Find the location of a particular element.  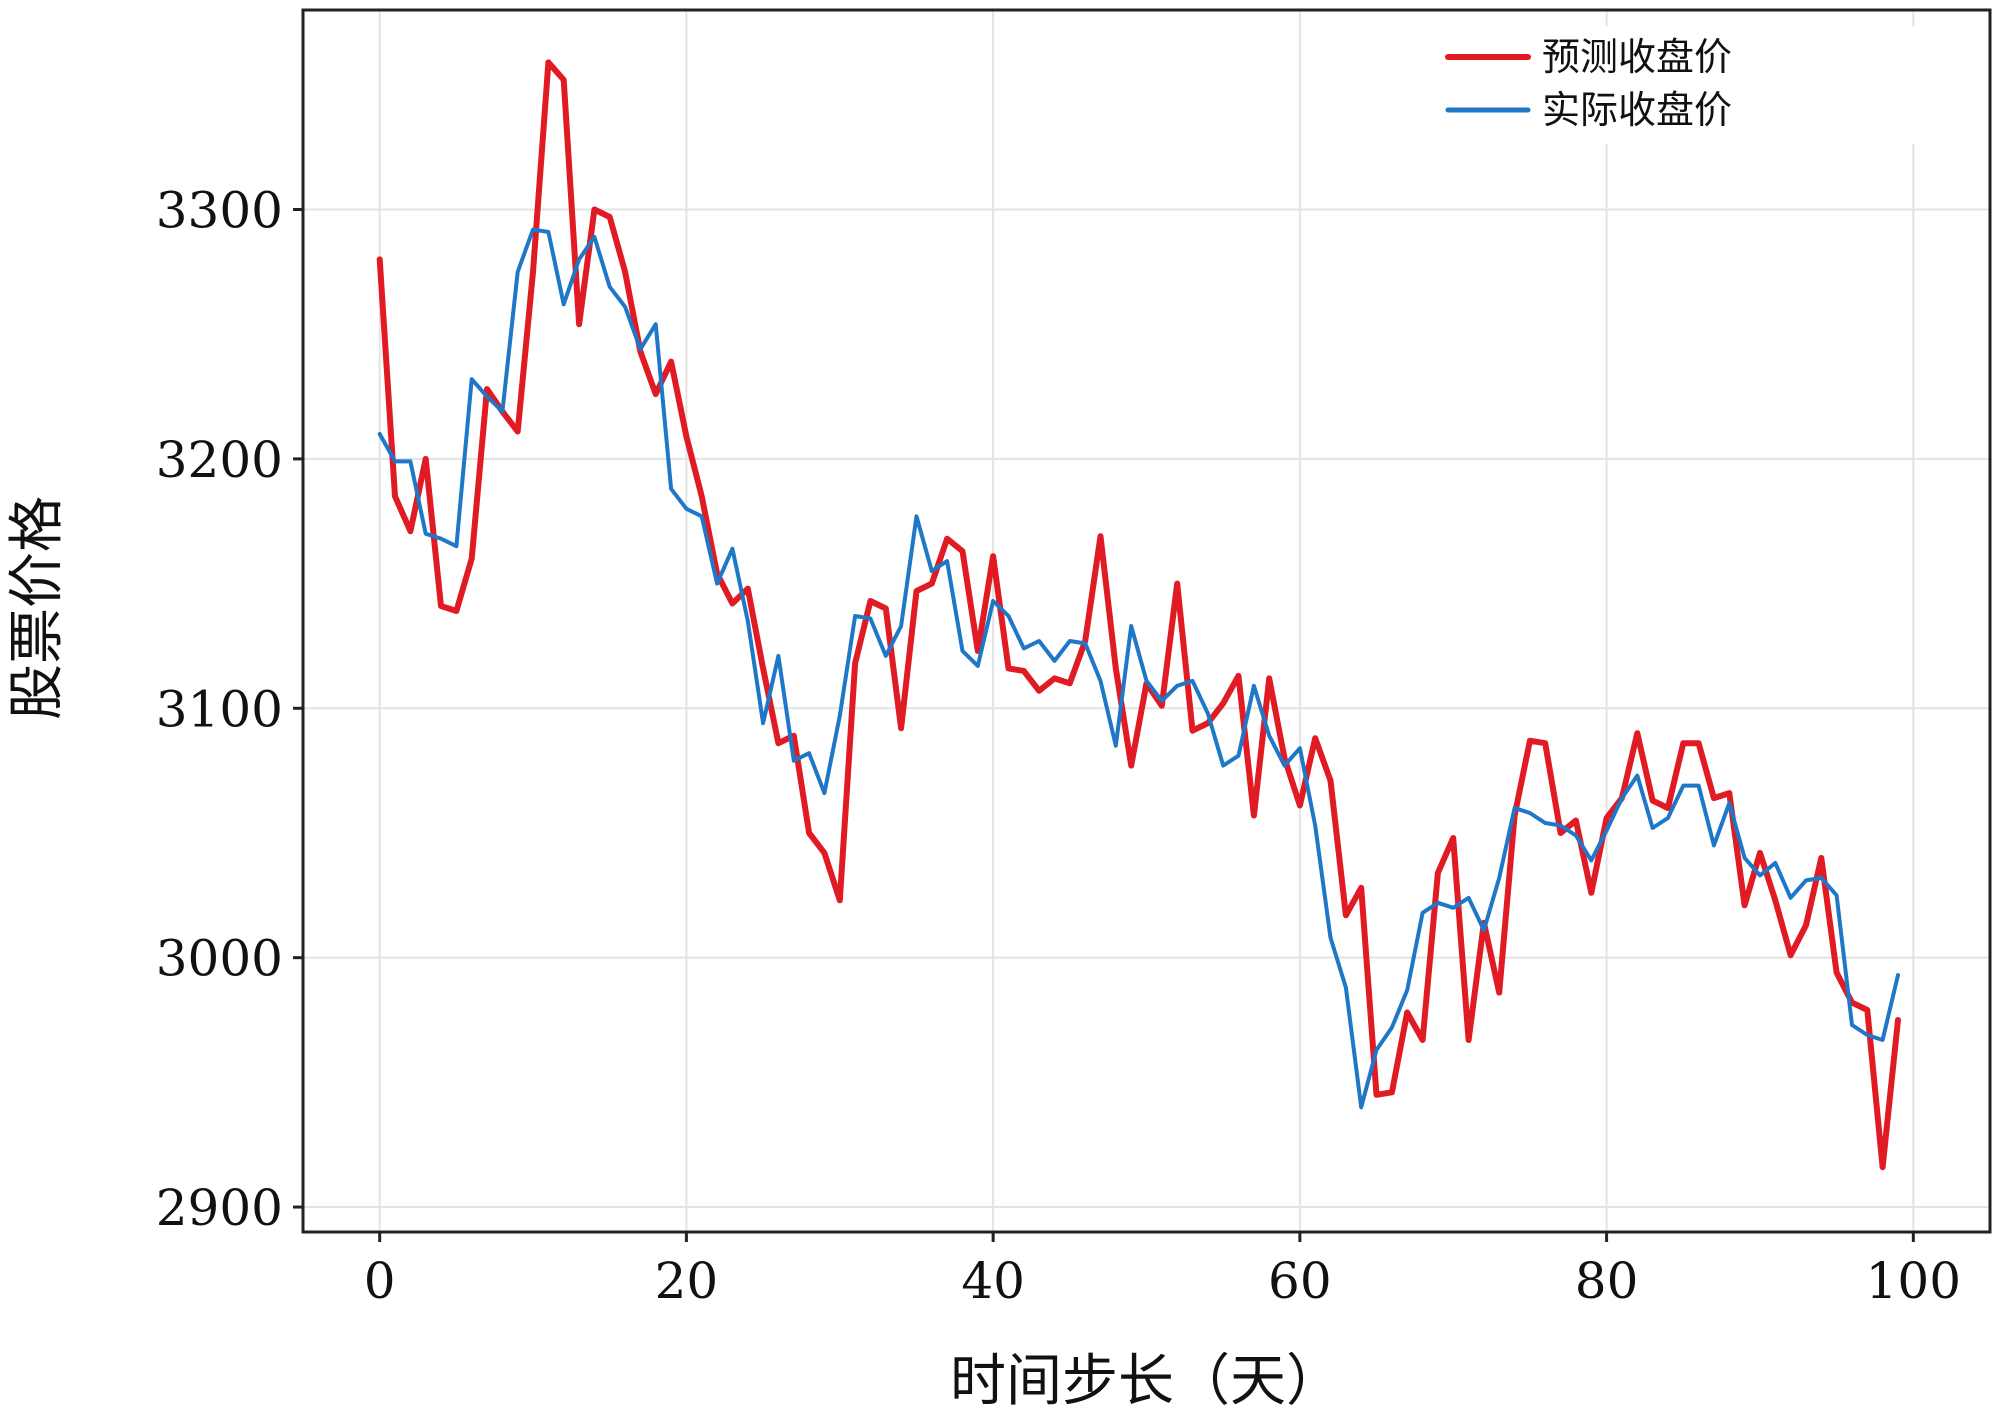

legend-label-predicted: 预测收盘价 is located at coordinates (1637, 57).